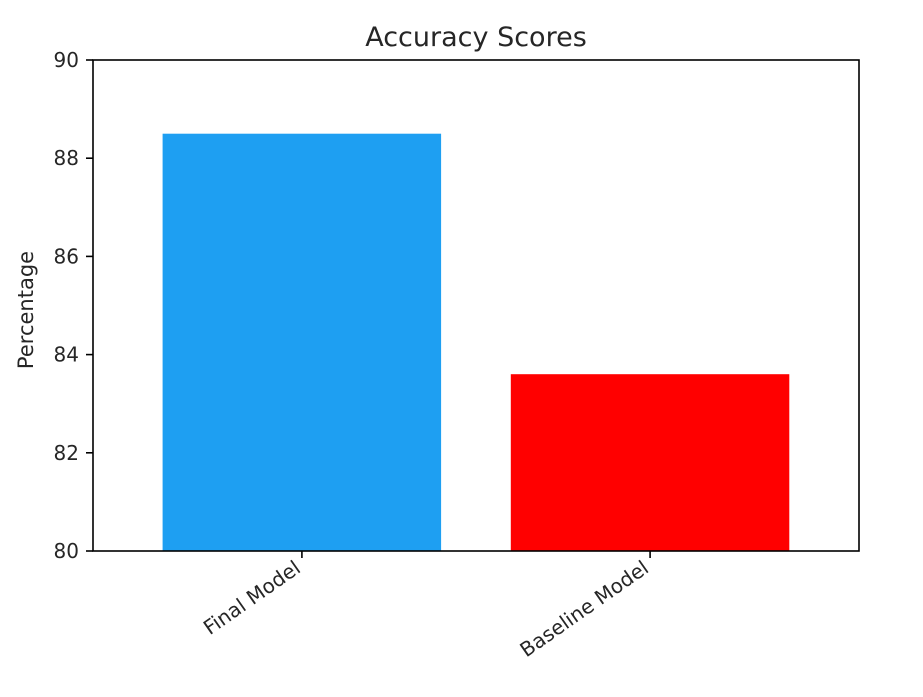 The height and width of the screenshot is (697, 923). Describe the element at coordinates (252, 597) in the screenshot. I see `x-tick-label-0: Final Model` at that location.